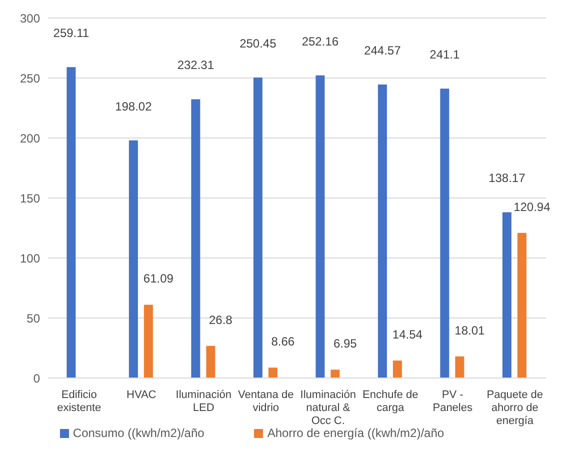 Image resolution: width=564 pixels, height=453 pixels. Describe the element at coordinates (204, 401) in the screenshot. I see `x-tick-label: Iluminación LED` at that location.